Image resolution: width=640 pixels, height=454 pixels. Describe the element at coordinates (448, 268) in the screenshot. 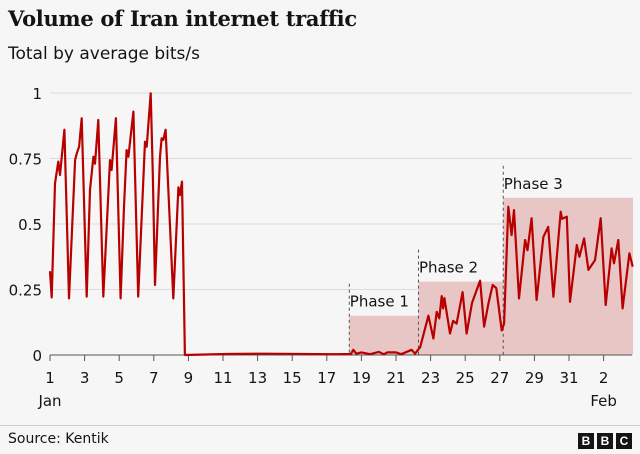

I see `phase-label: Phase 2` at that location.